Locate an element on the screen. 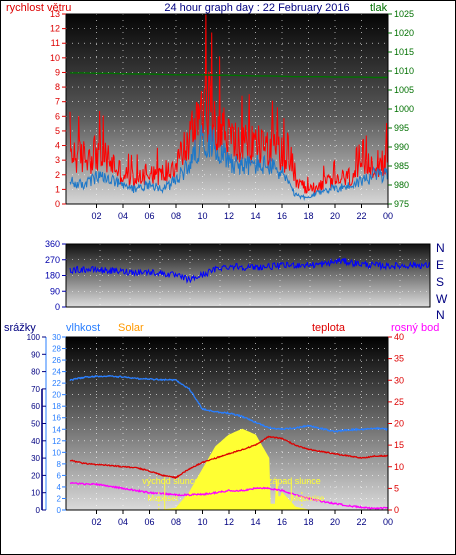 The height and width of the screenshot is (555, 456). climate-x-tick-label: 20 is located at coordinates (335, 522).